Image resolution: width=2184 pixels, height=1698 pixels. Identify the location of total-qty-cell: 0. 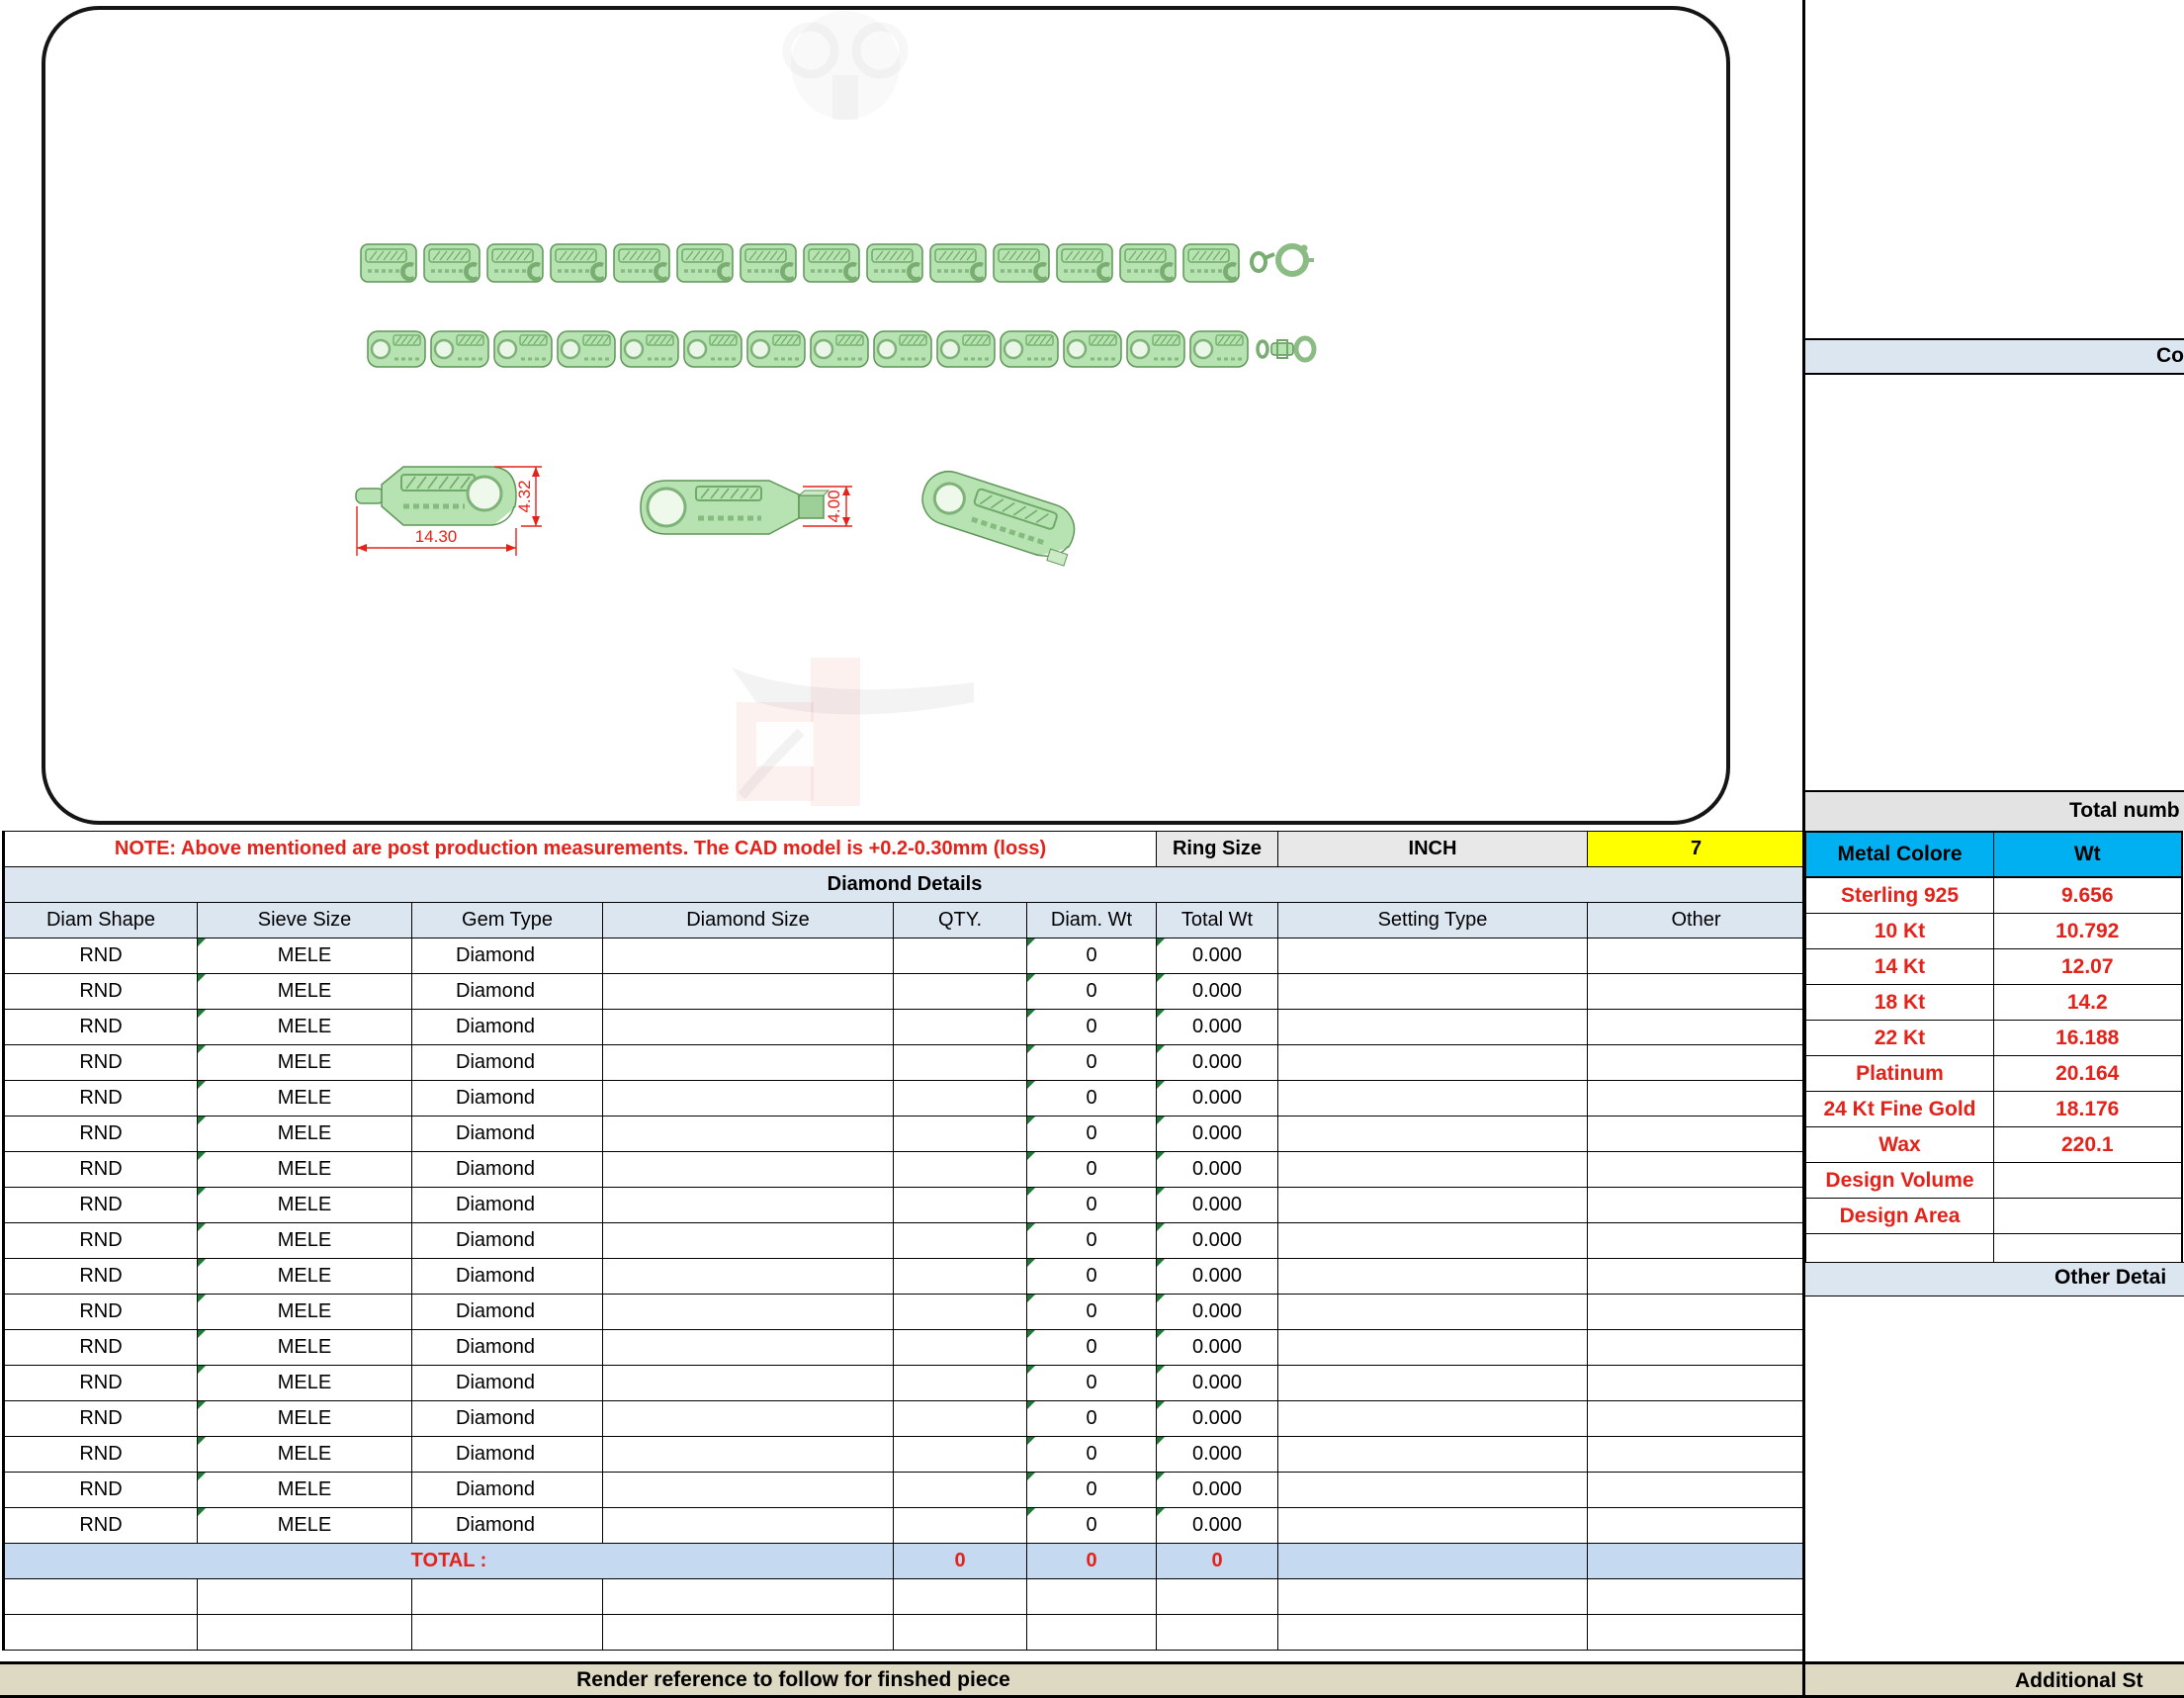
(960, 1561).